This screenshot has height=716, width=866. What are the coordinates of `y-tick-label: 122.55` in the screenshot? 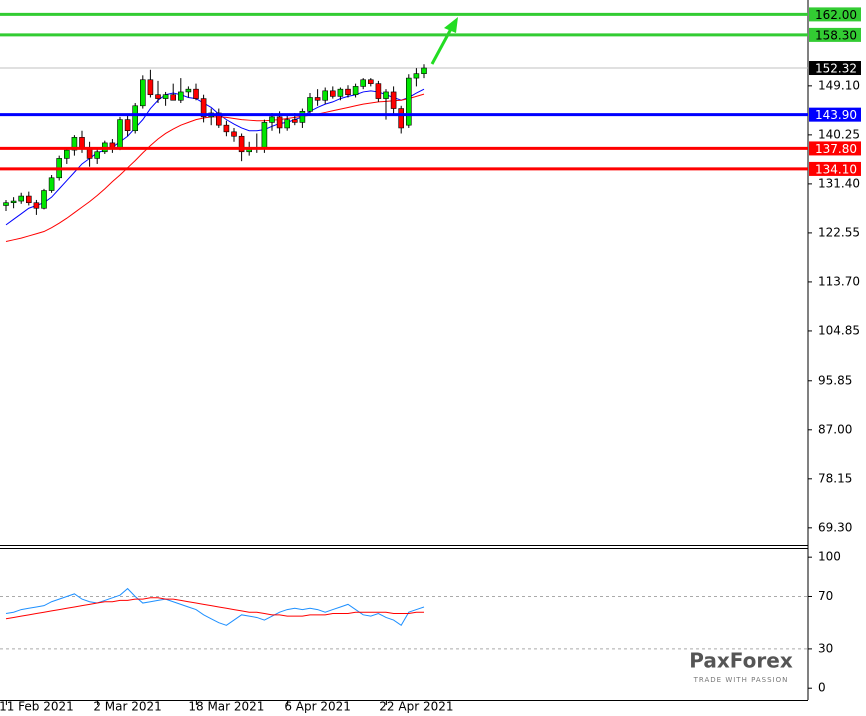 It's located at (839, 232).